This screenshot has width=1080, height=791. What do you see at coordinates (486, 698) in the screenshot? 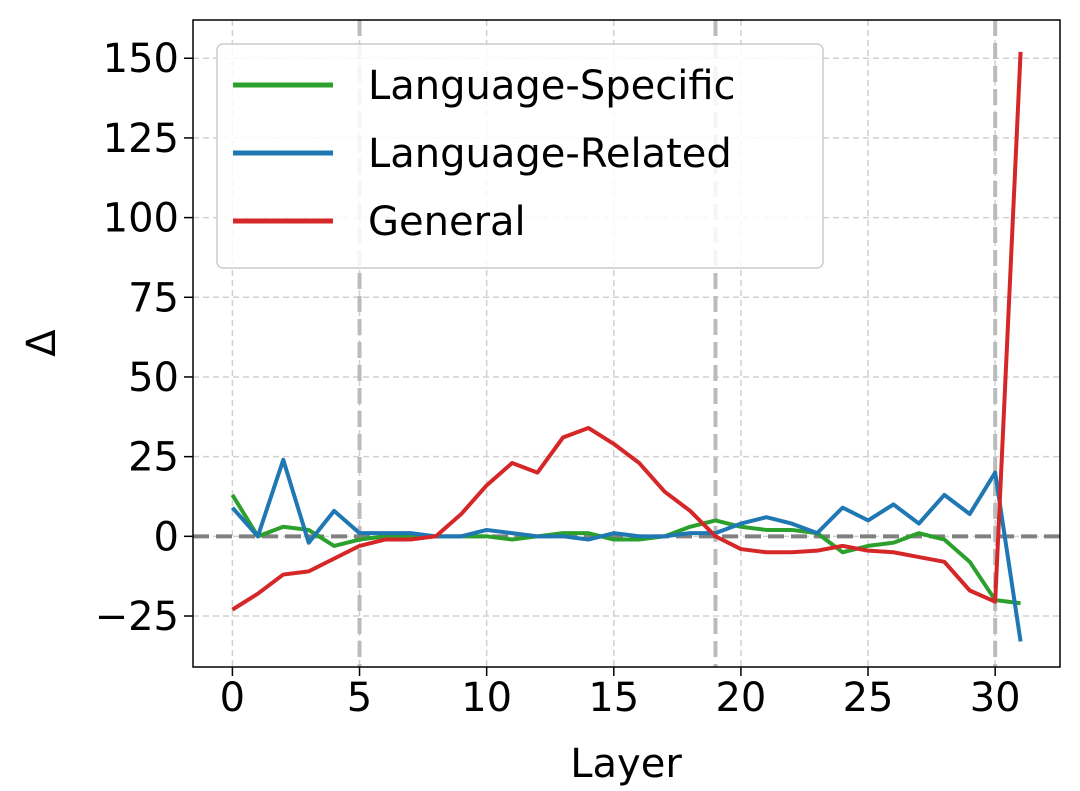
I see `x-tick-label: 10` at bounding box center [486, 698].